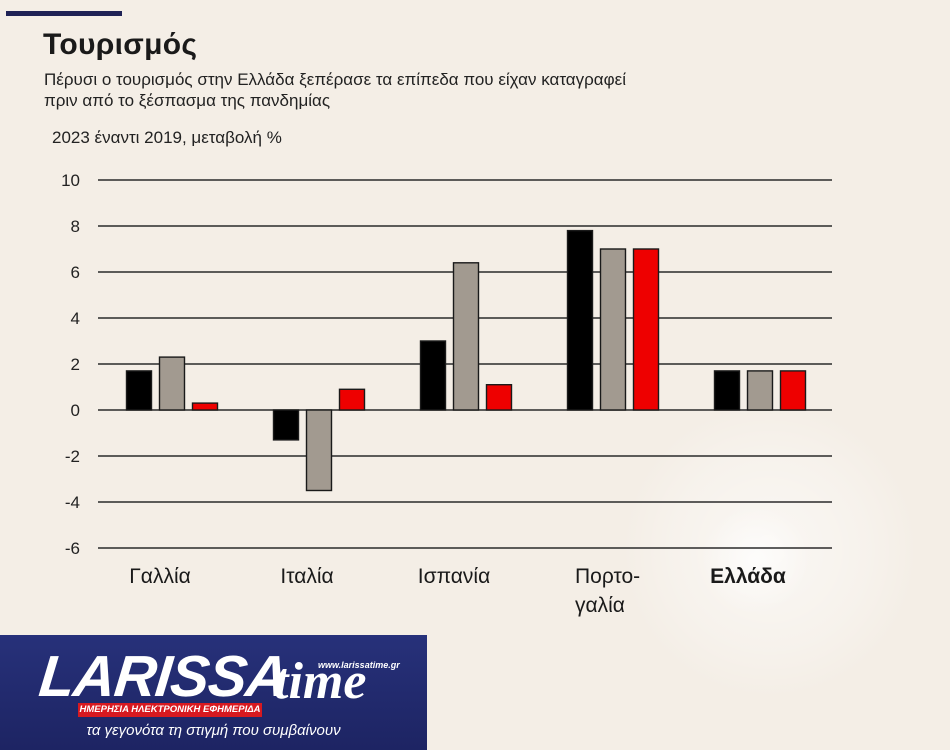  Describe the element at coordinates (120, 44) in the screenshot. I see `chart-title: Τουρισμός` at that location.